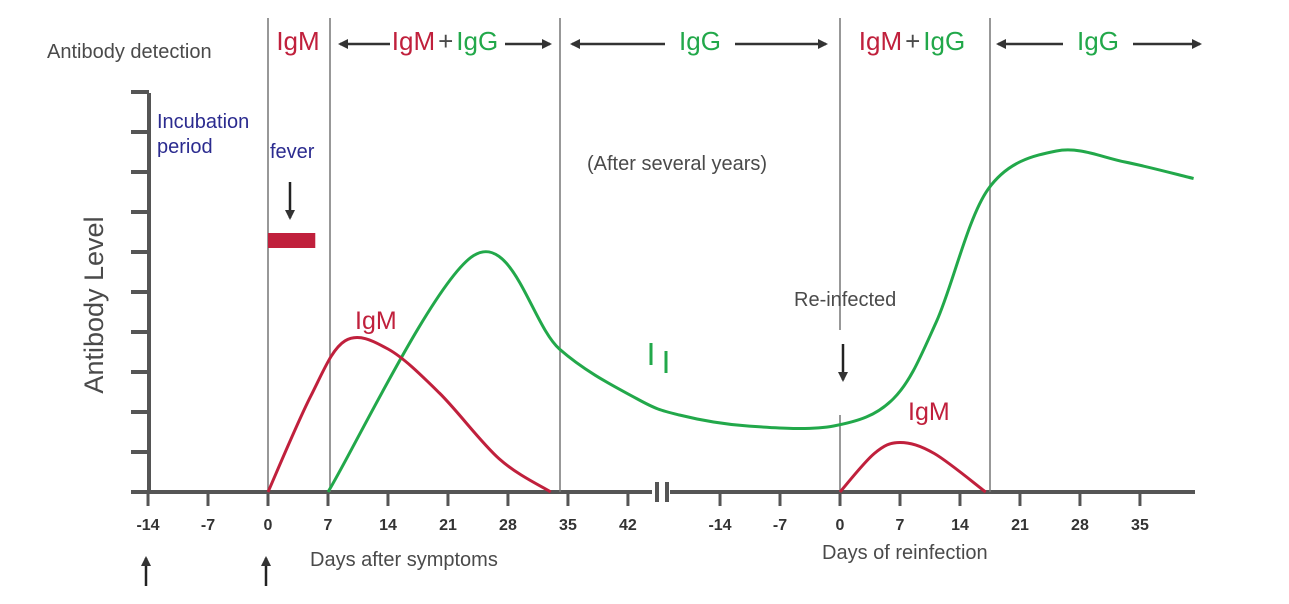  What do you see at coordinates (94, 304) in the screenshot?
I see `y-axis-label: Antibody Level` at bounding box center [94, 304].